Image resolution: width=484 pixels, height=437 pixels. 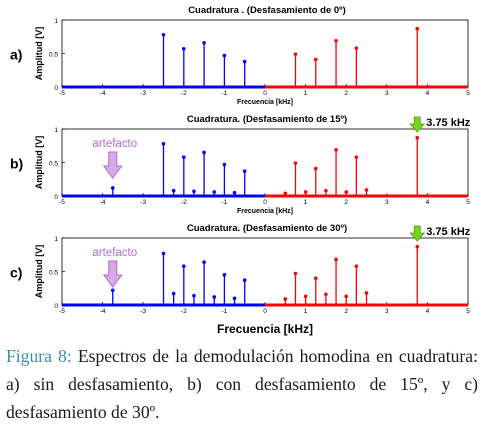 What do you see at coordinates (265, 211) in the screenshot?
I see `x-axis-label: Frecuencia [kHz]` at bounding box center [265, 211].